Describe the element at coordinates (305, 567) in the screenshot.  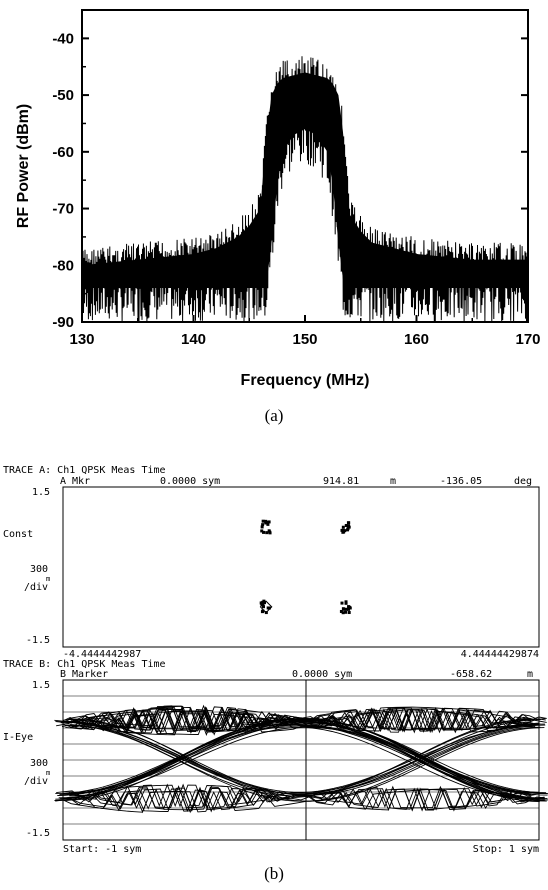
I see `constellation-points` at that location.